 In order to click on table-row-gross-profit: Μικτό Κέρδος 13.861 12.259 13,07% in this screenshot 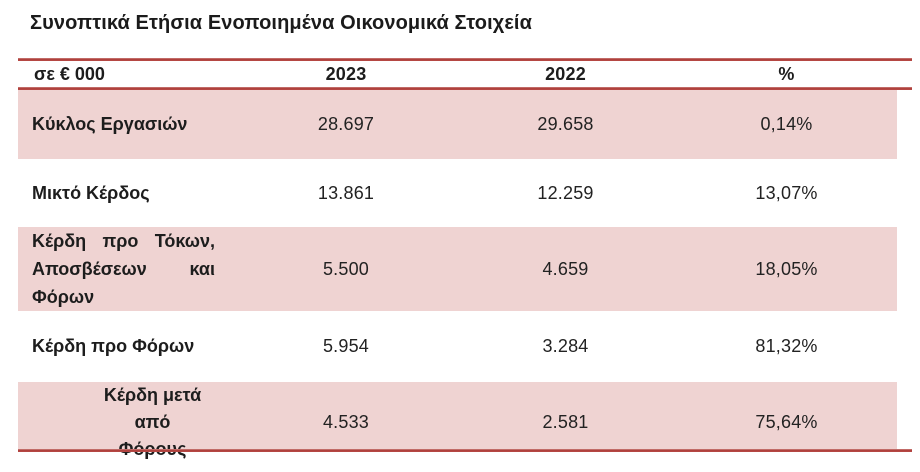, I will do `click(457, 193)`.